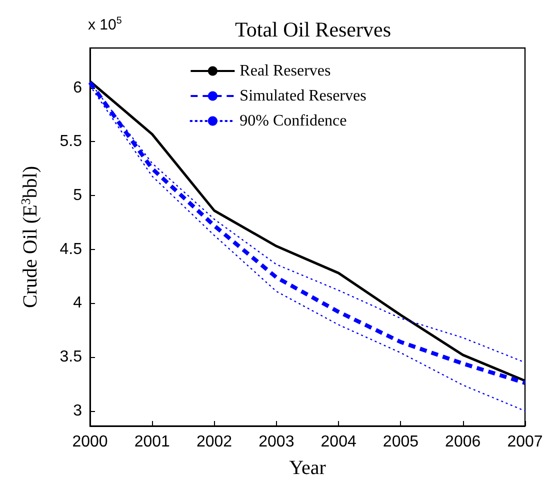 The height and width of the screenshot is (491, 556). I want to click on legend-label: Real Reserves, so click(285, 71).